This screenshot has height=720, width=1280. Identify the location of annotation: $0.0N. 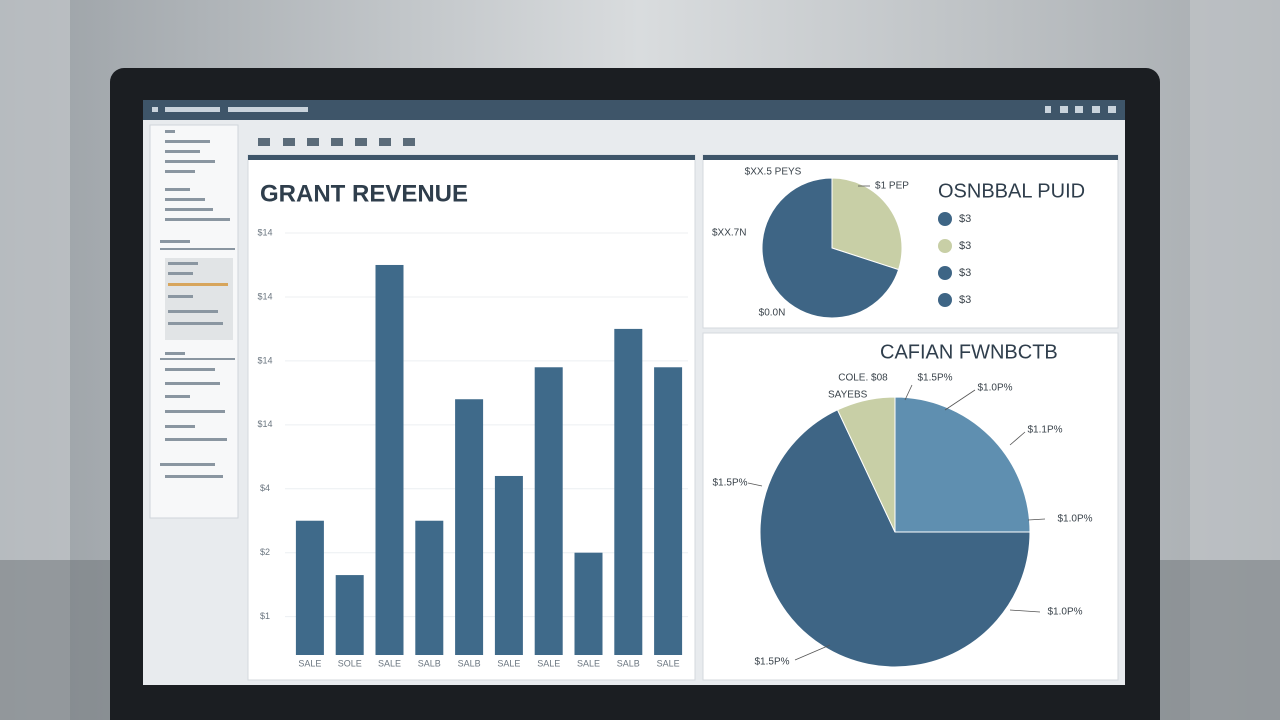
(772, 313).